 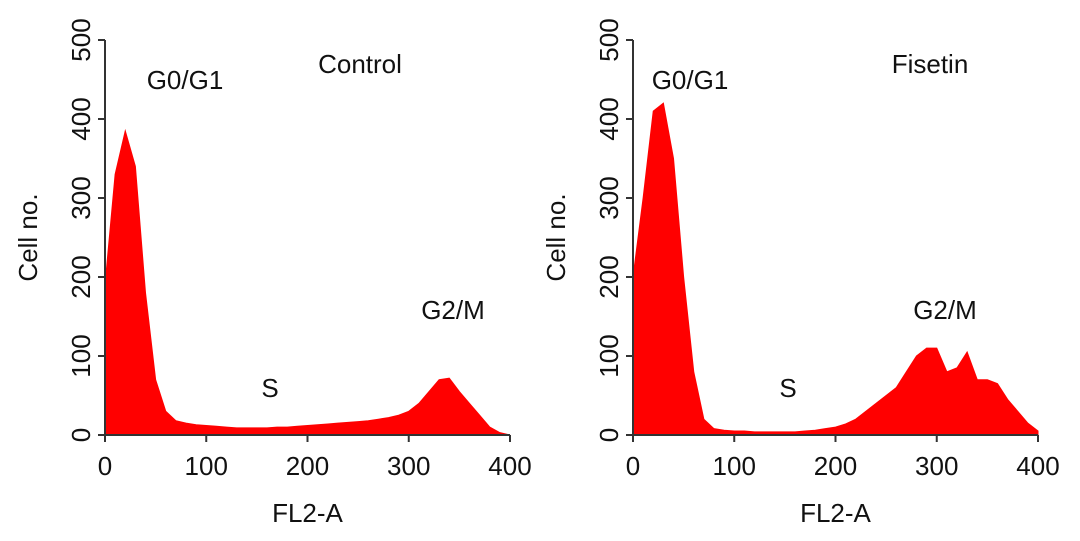 What do you see at coordinates (930, 64) in the screenshot?
I see `panel-label: Fisetin` at bounding box center [930, 64].